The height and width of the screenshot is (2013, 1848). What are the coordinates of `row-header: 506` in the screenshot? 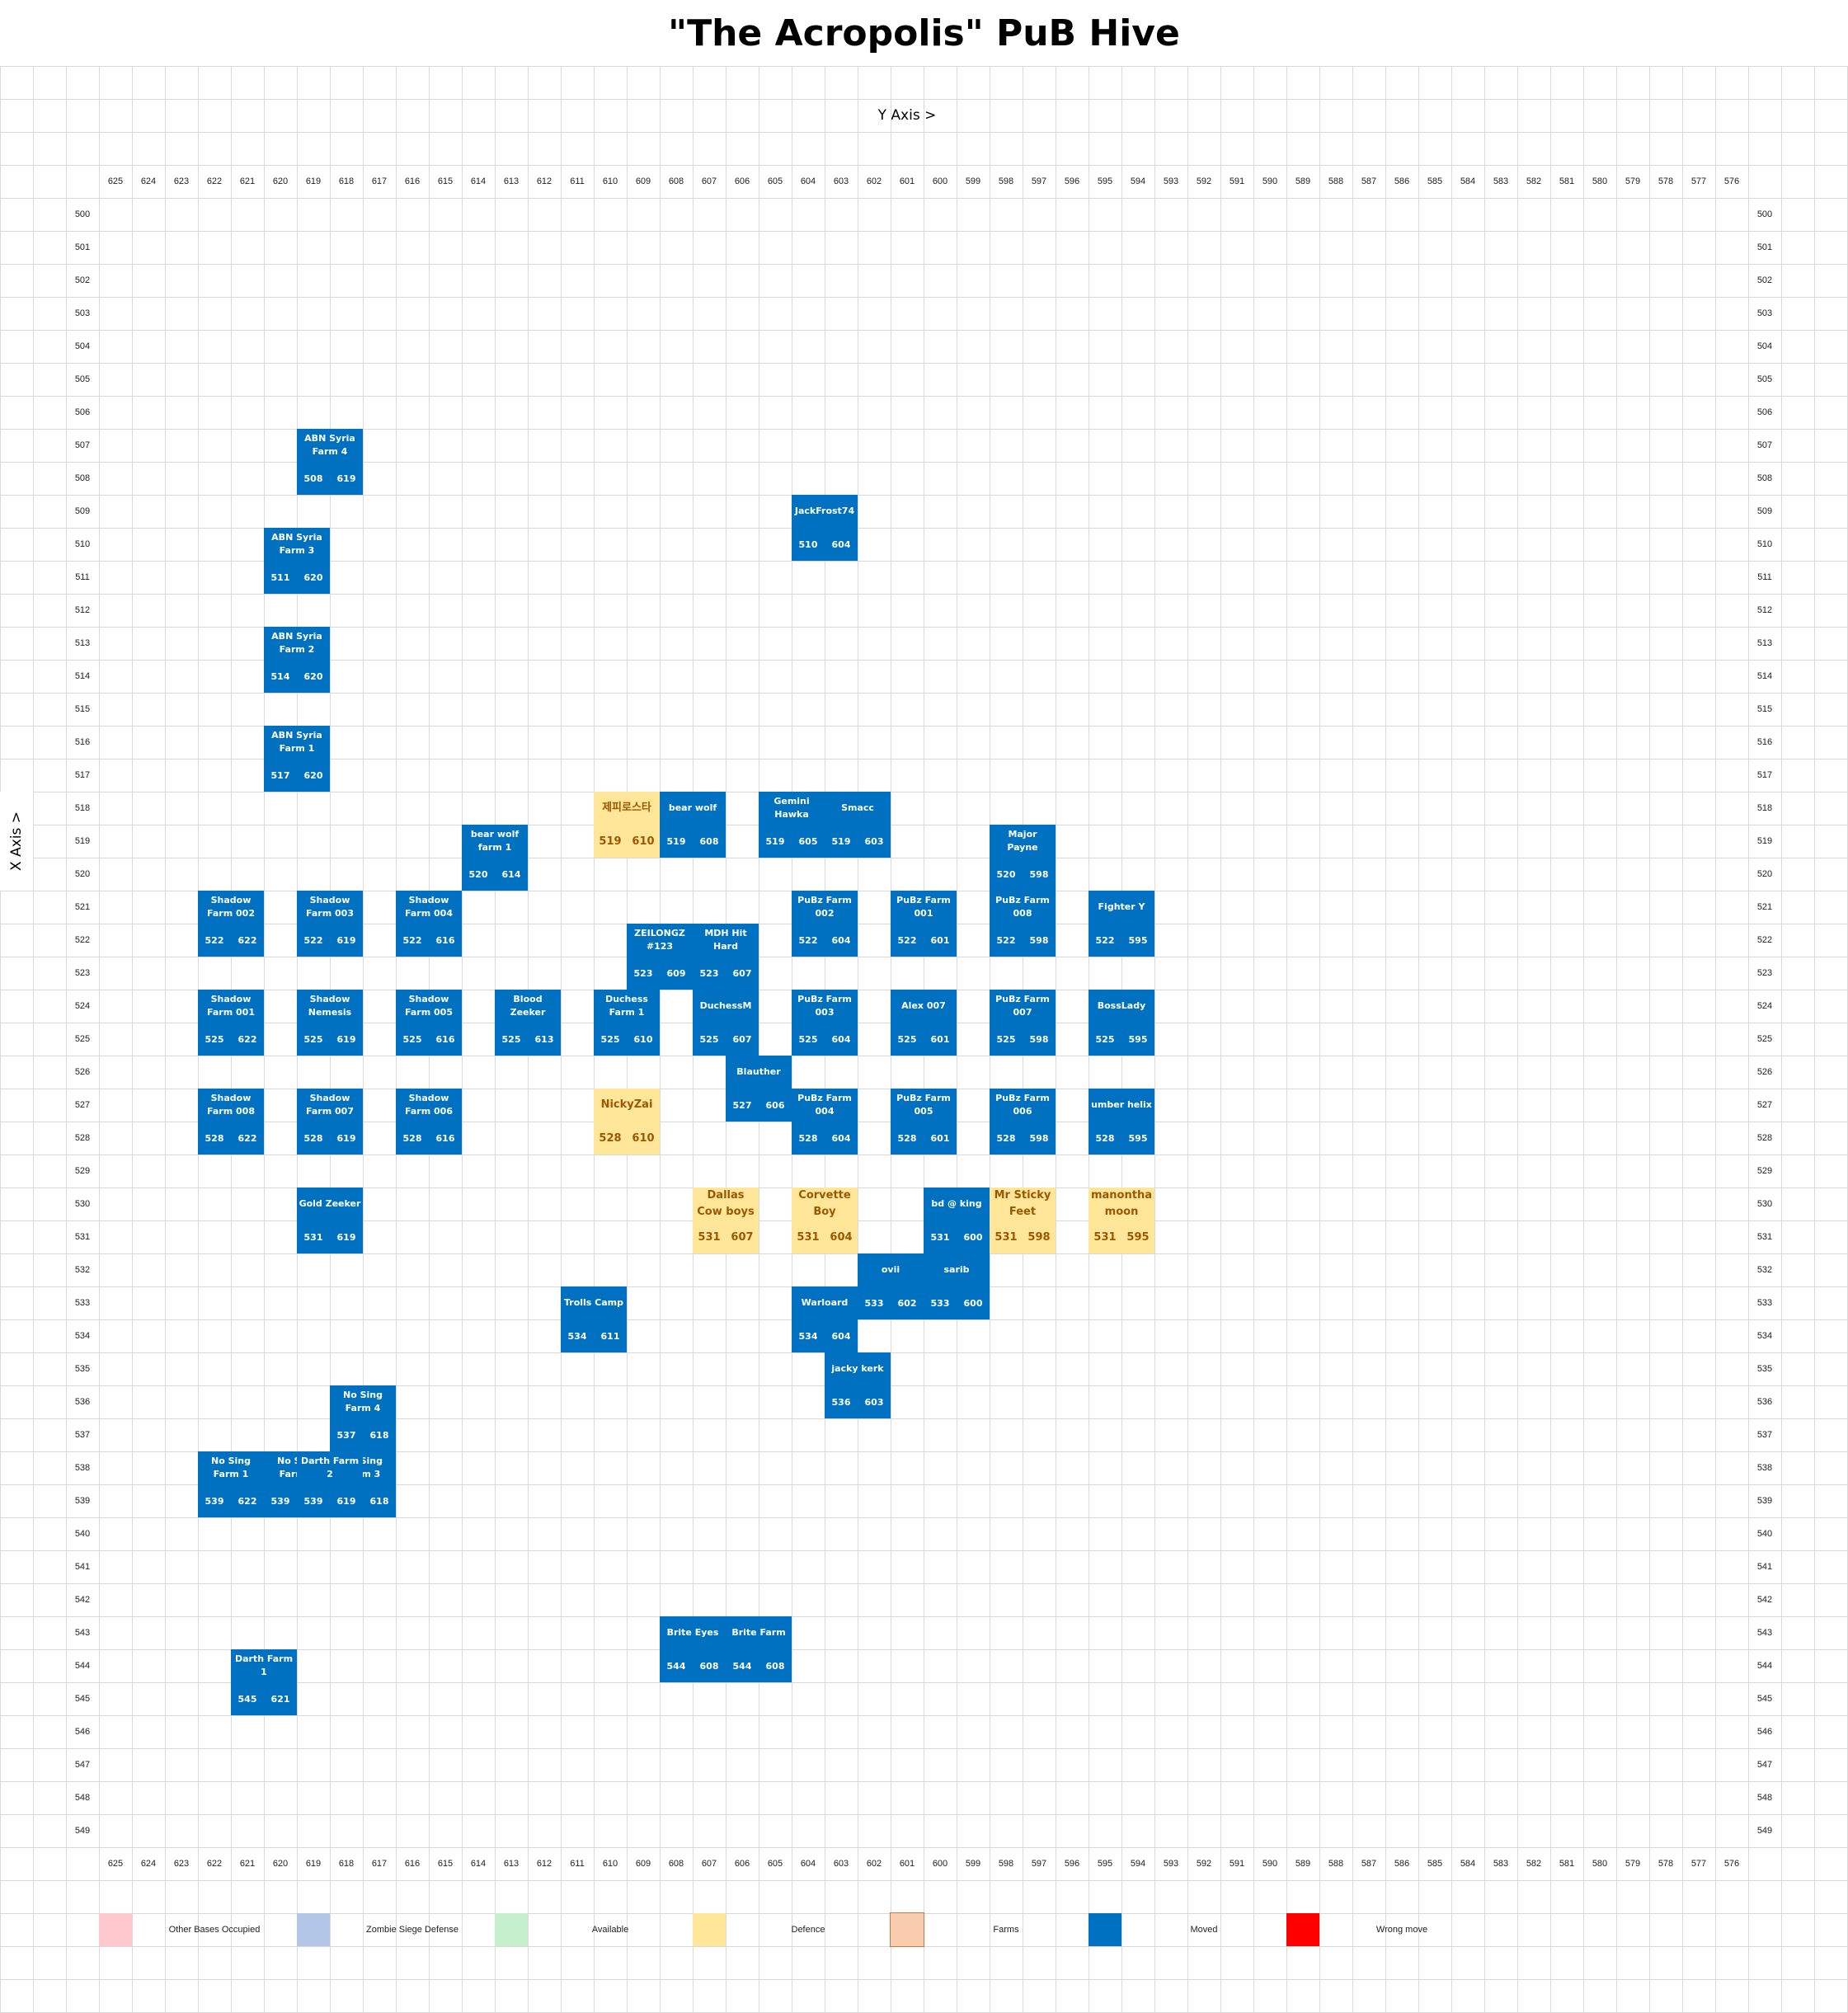 It's located at (82, 412).